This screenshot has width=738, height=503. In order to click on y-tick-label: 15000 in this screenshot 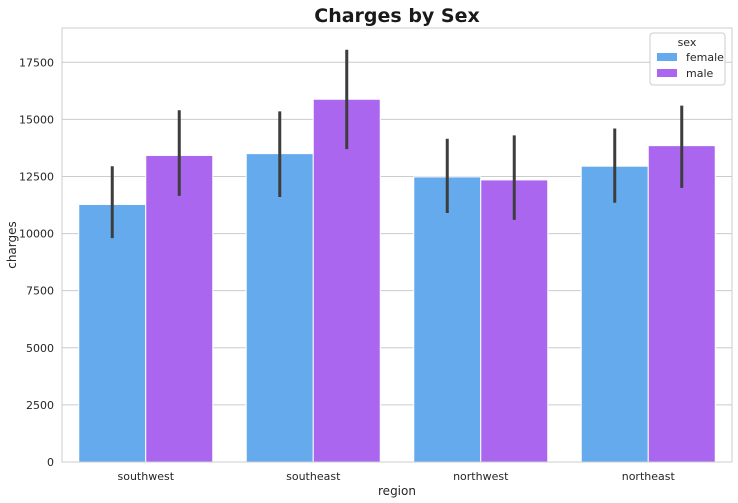, I will do `click(36, 119)`.